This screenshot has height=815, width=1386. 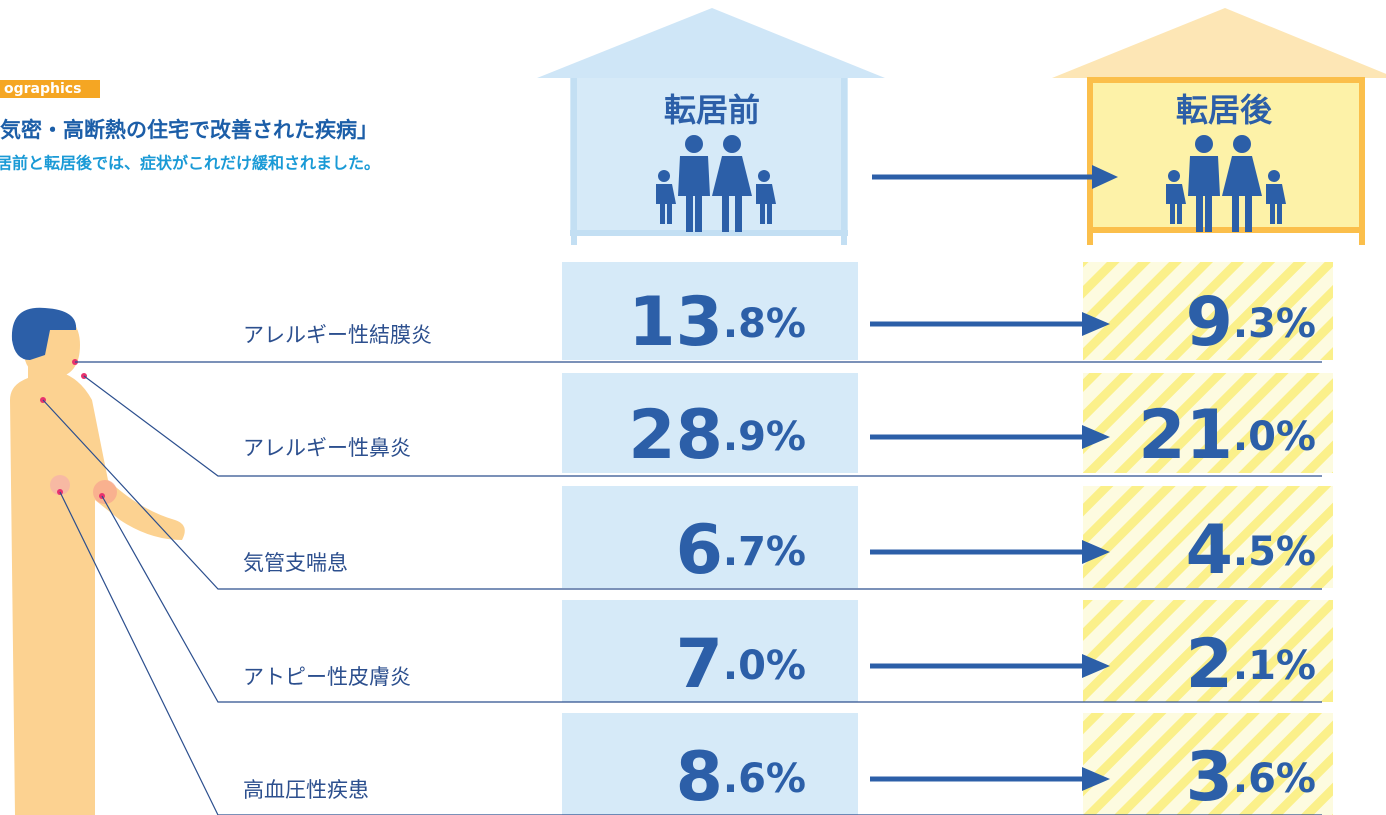 I want to click on before-value: 13.8%, so click(x=717, y=322).